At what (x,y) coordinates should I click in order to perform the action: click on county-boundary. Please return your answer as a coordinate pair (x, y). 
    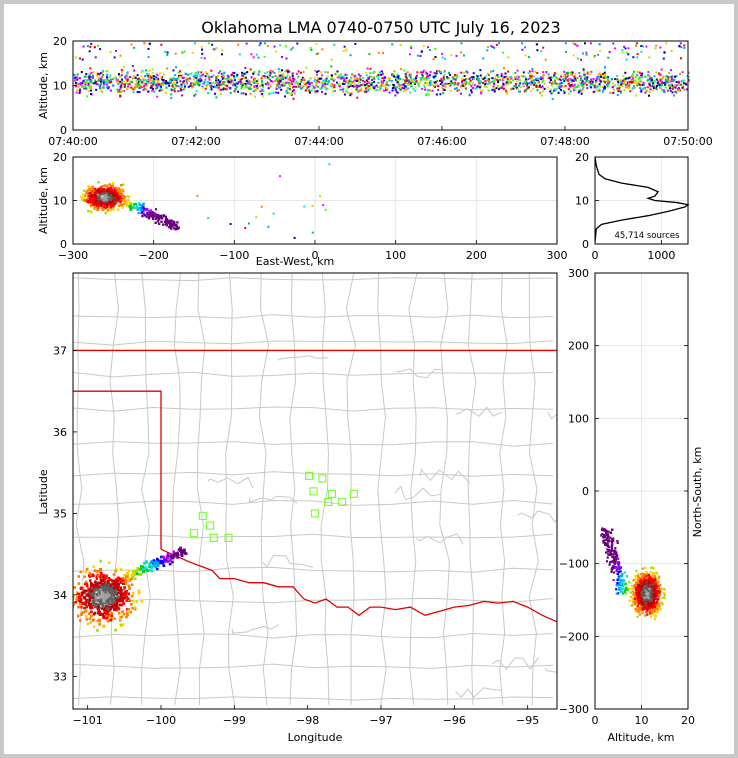
    Looking at the image, I should click on (444, 489).